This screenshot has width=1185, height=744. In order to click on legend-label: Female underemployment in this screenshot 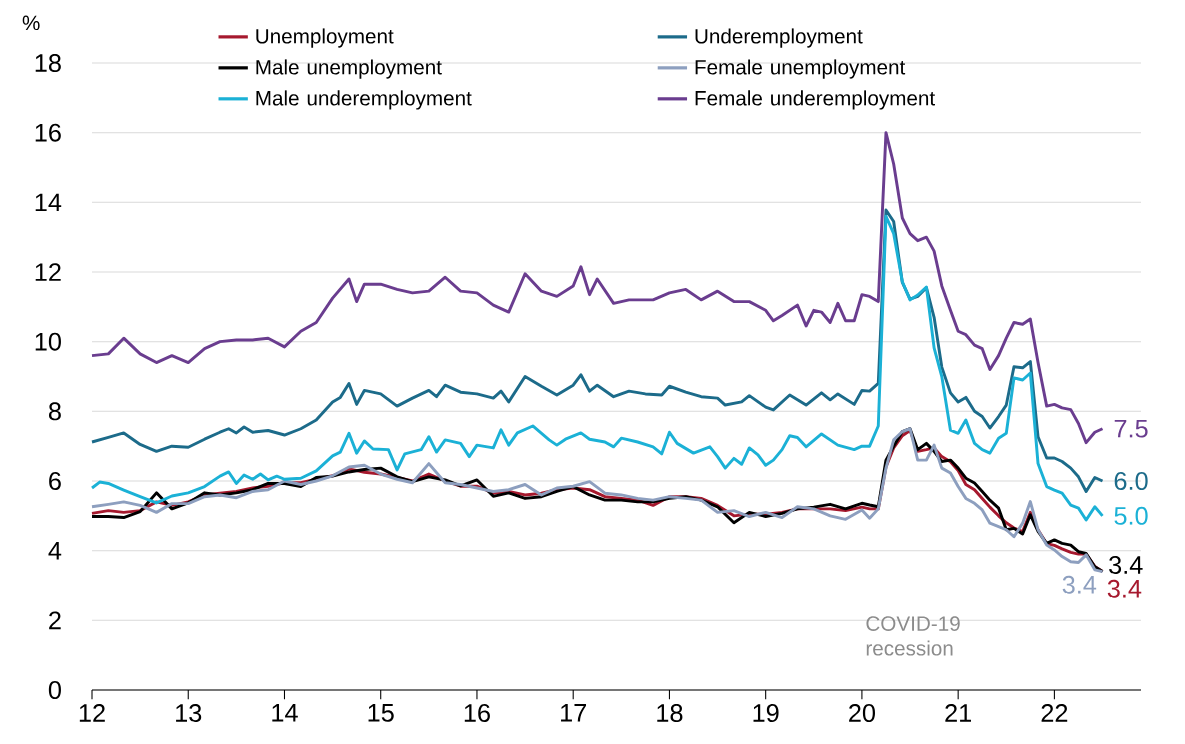, I will do `click(815, 100)`.